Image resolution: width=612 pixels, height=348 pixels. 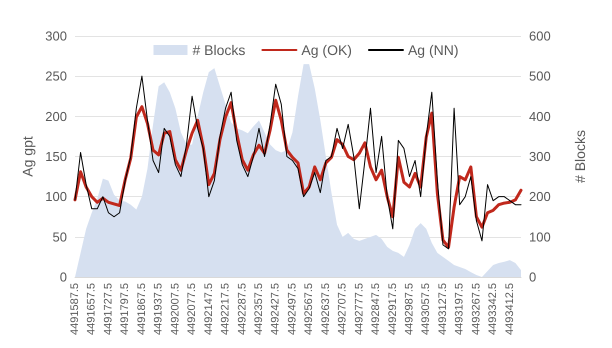 I want to click on legend-label: Ag (NN), so click(x=433, y=50).